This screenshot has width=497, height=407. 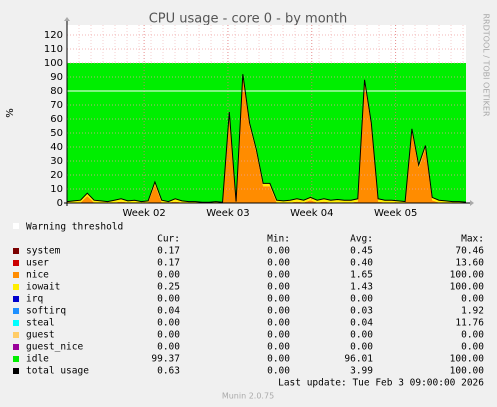 What do you see at coordinates (361, 263) in the screenshot?
I see `stat-value: 0.40` at bounding box center [361, 263].